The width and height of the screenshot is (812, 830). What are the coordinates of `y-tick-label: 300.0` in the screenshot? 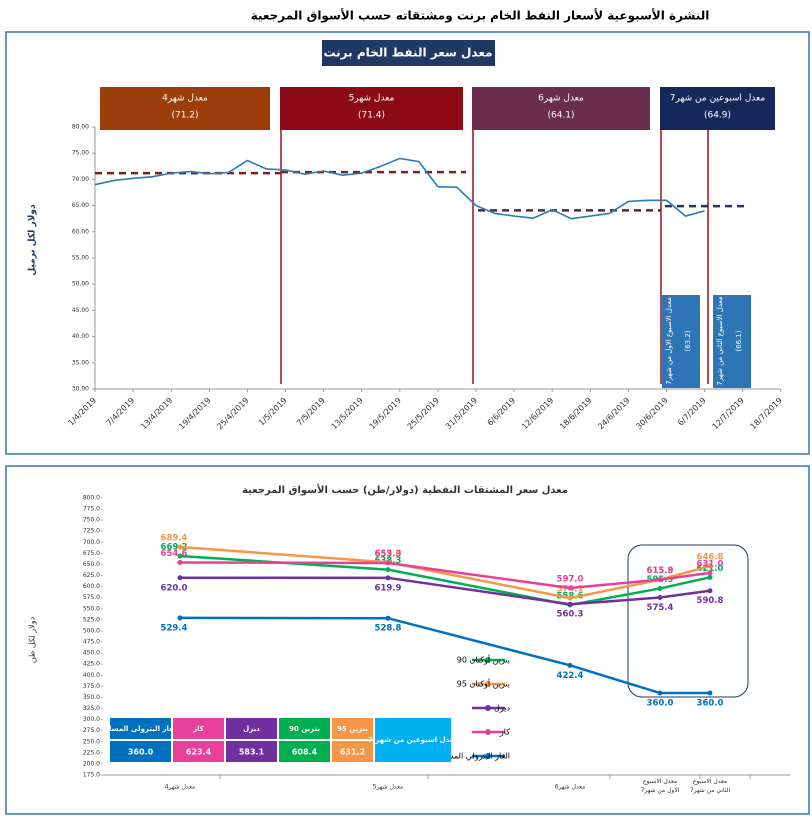 It's located at (91, 719).